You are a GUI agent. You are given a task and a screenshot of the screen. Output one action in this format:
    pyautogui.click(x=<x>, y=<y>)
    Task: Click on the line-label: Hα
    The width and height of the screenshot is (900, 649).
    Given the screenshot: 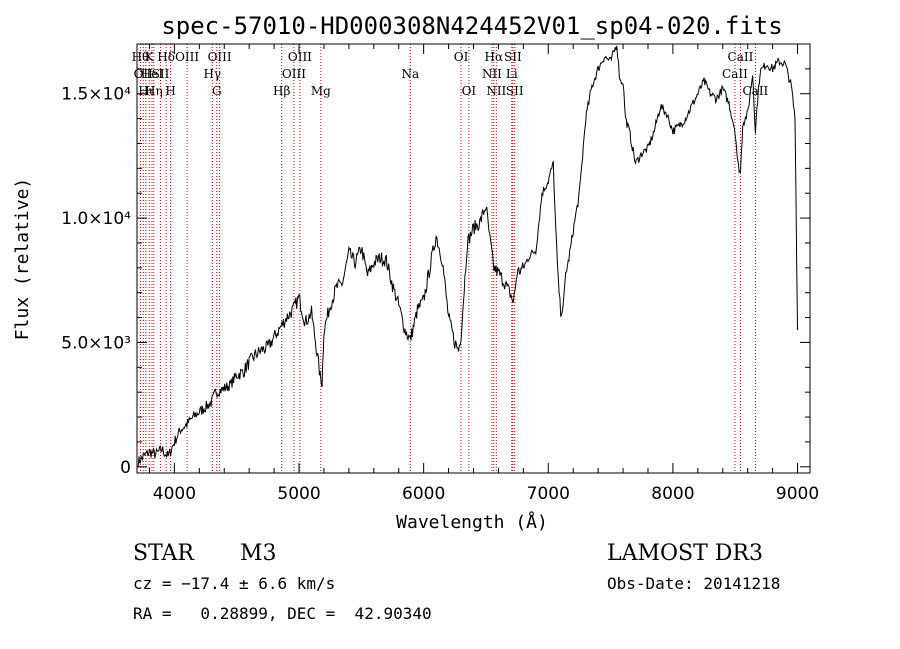 What is the action you would take?
    pyautogui.click(x=494, y=57)
    